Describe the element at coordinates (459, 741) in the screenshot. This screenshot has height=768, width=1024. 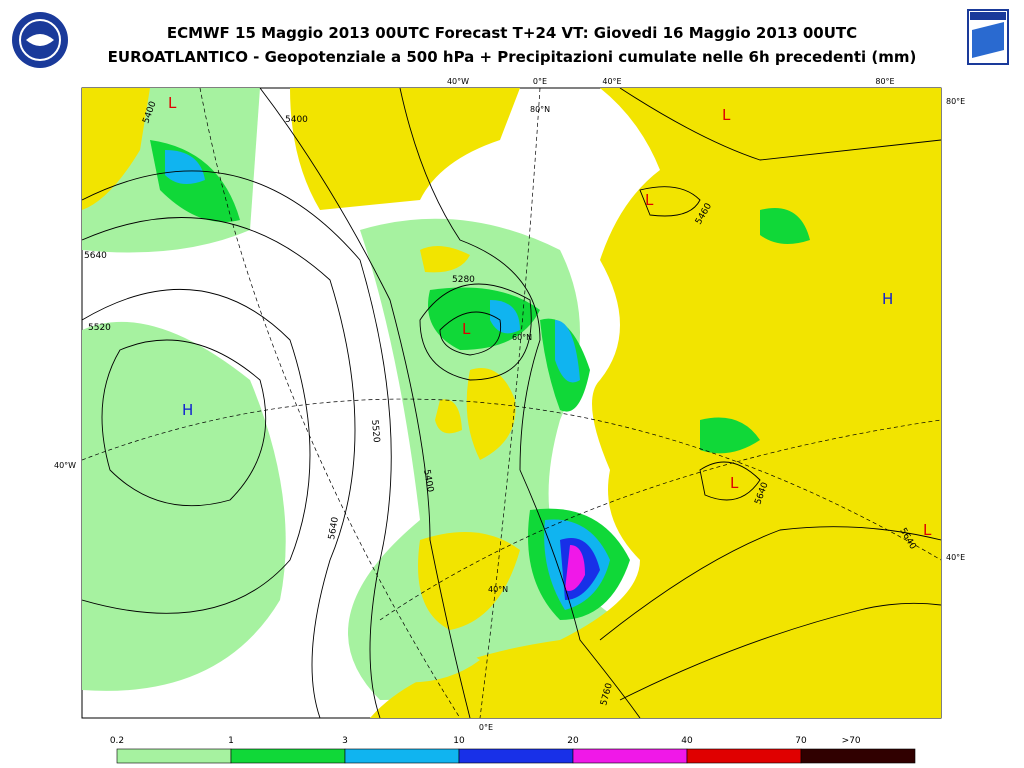
I see `legend-label: 10` at that location.